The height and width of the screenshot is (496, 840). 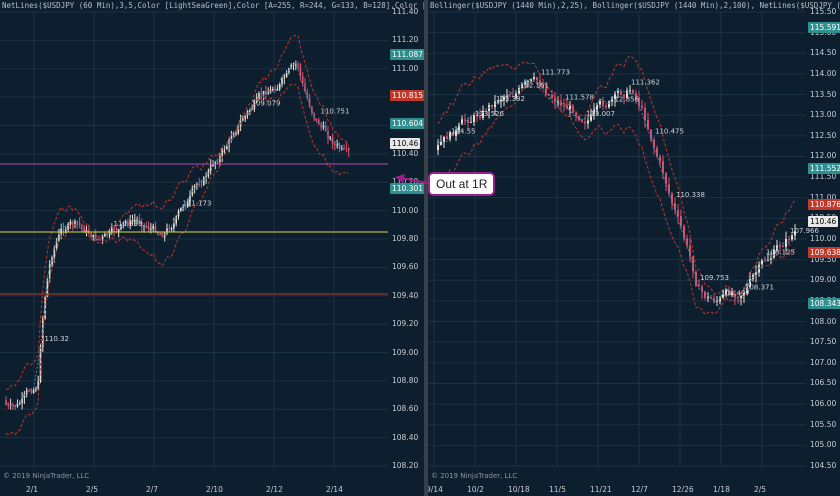 What do you see at coordinates (823, 321) in the screenshot?
I see `y-tick-label: 108.00` at bounding box center [823, 321].